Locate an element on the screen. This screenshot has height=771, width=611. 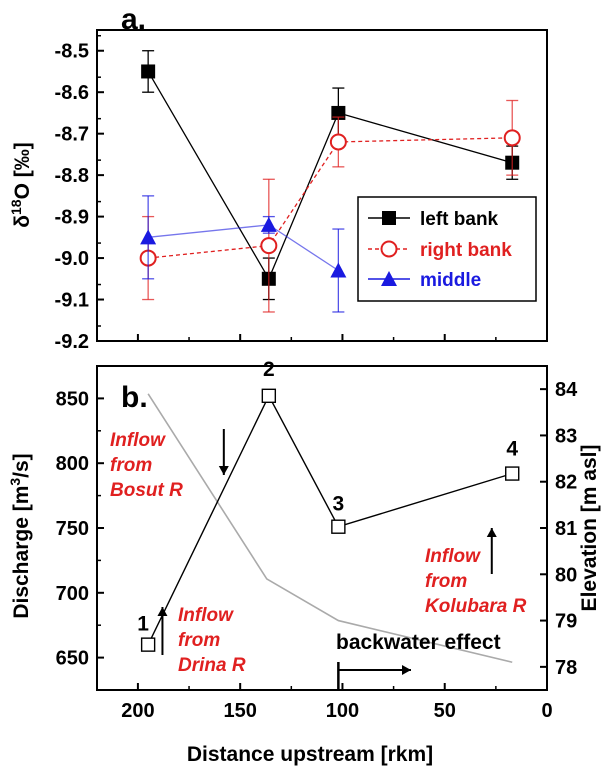
annotation-bosut-text-line: Bosut R is located at coordinates (146, 490).